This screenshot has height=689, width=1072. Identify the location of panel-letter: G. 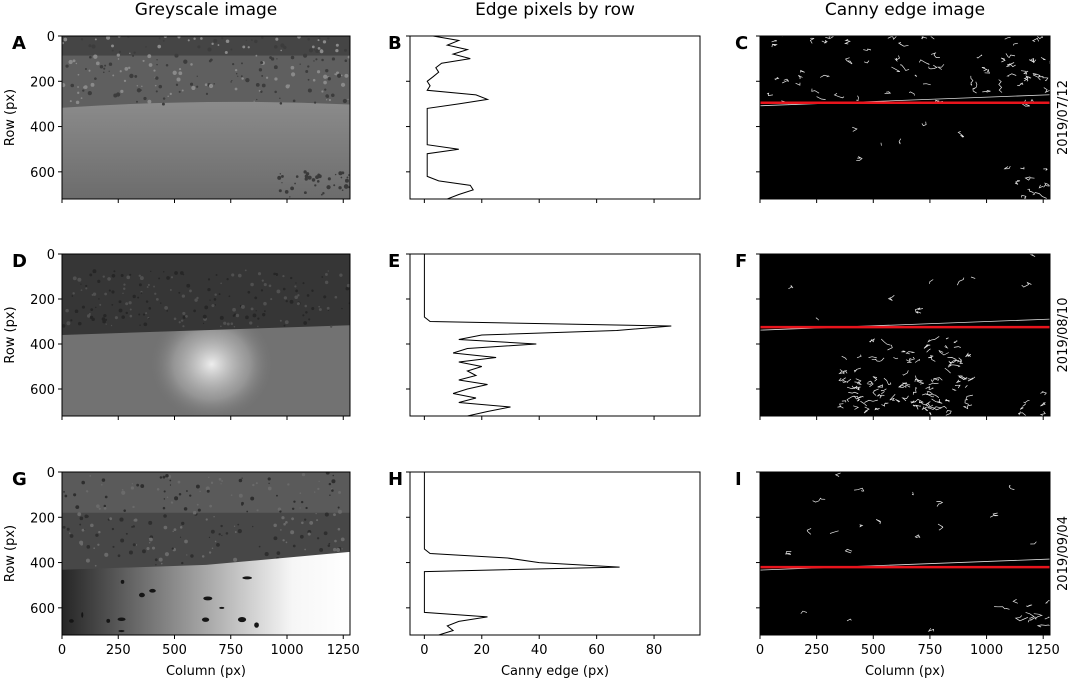
(19, 479).